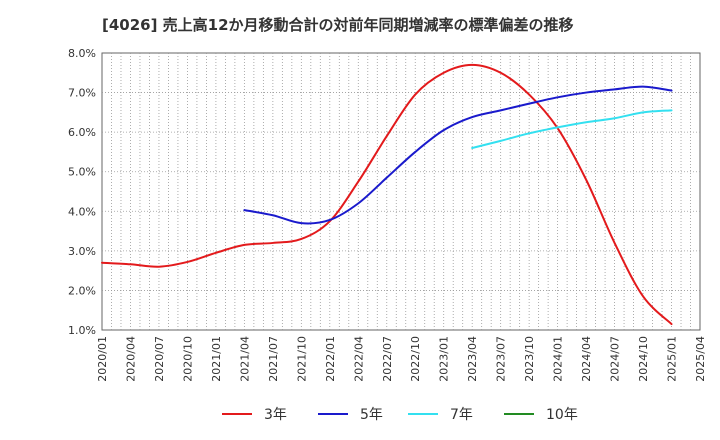 Image resolution: width=720 pixels, height=440 pixels. What do you see at coordinates (529, 359) in the screenshot?
I see `x-tick-label: 2023/10` at bounding box center [529, 359].